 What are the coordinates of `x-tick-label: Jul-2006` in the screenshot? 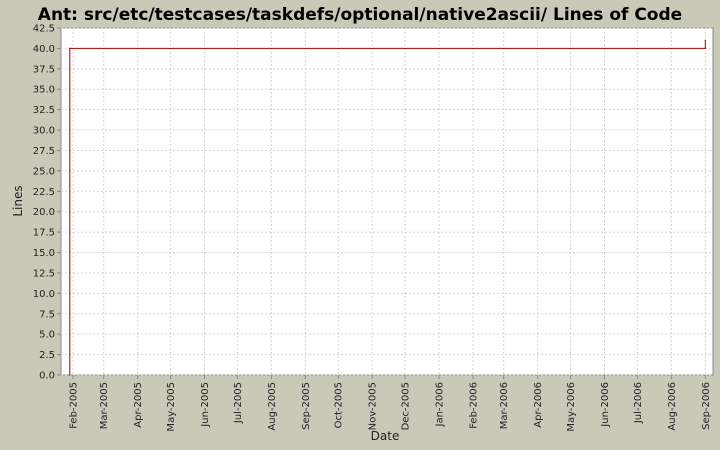 It's located at (638, 403).